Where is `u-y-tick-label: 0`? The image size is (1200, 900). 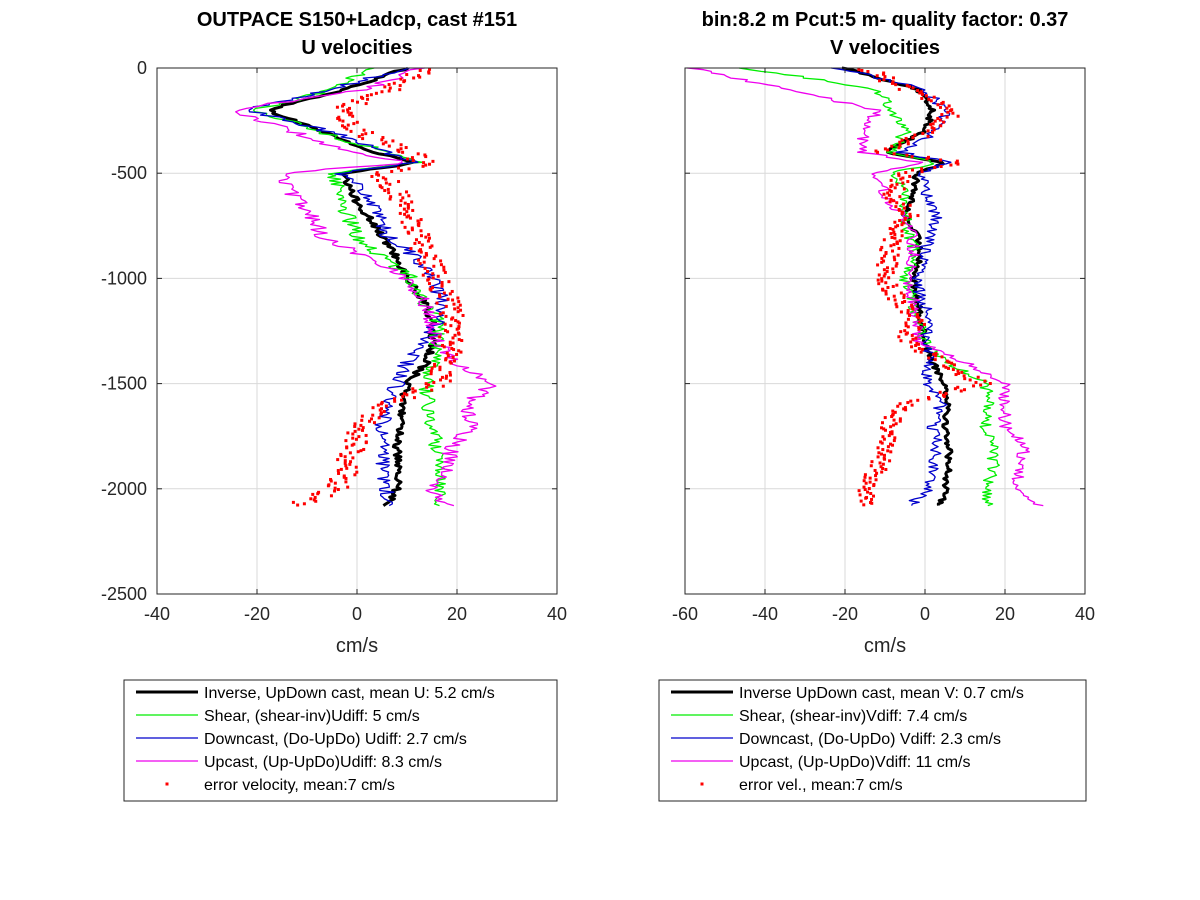 u-y-tick-label: 0 is located at coordinates (142, 68).